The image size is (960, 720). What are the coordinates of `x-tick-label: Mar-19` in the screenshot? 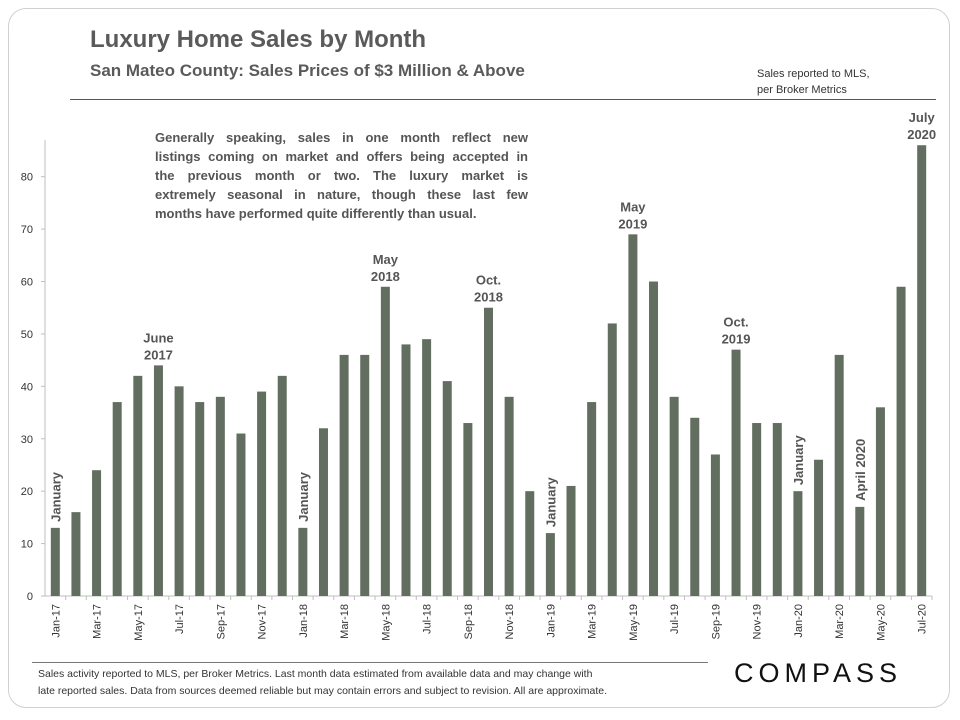 It's located at (593, 621).